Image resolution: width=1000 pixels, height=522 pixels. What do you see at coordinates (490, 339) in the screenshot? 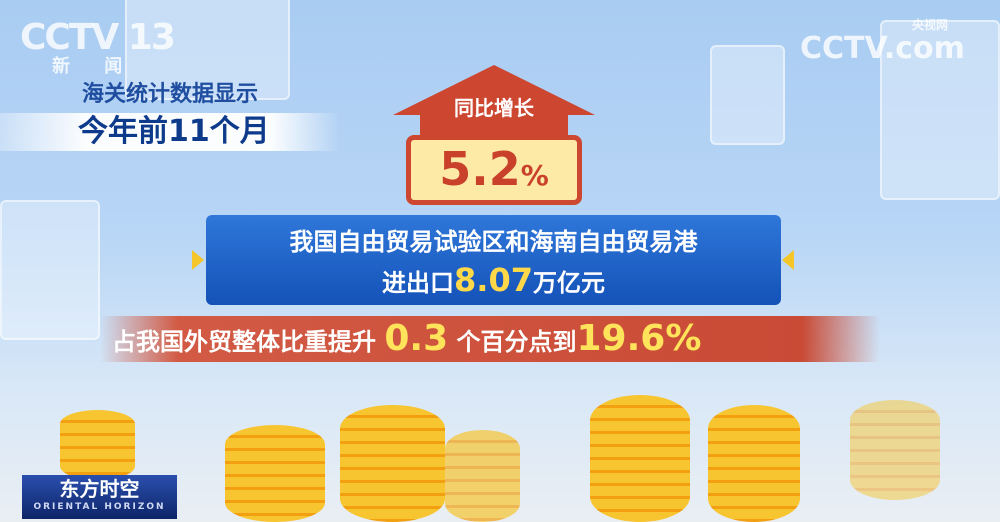
I see `share-banner: 占我国外贸整体比重提升 0.3 个百分点到19.6%` at bounding box center [490, 339].